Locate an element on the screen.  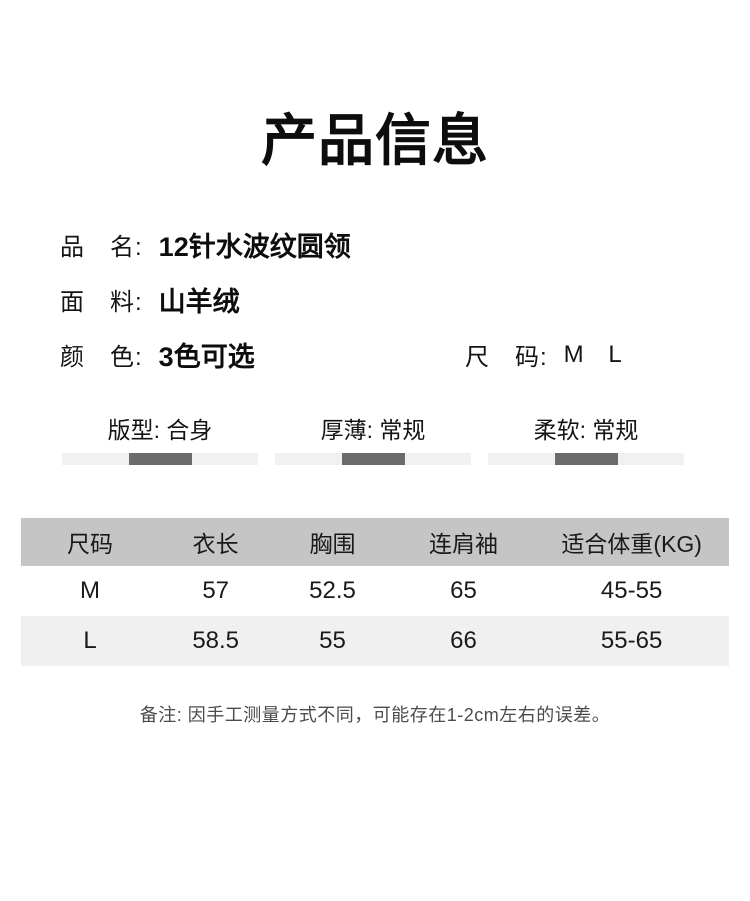
attribute-row-fabric: 面 料: 山羊绒 is located at coordinates (375, 299).